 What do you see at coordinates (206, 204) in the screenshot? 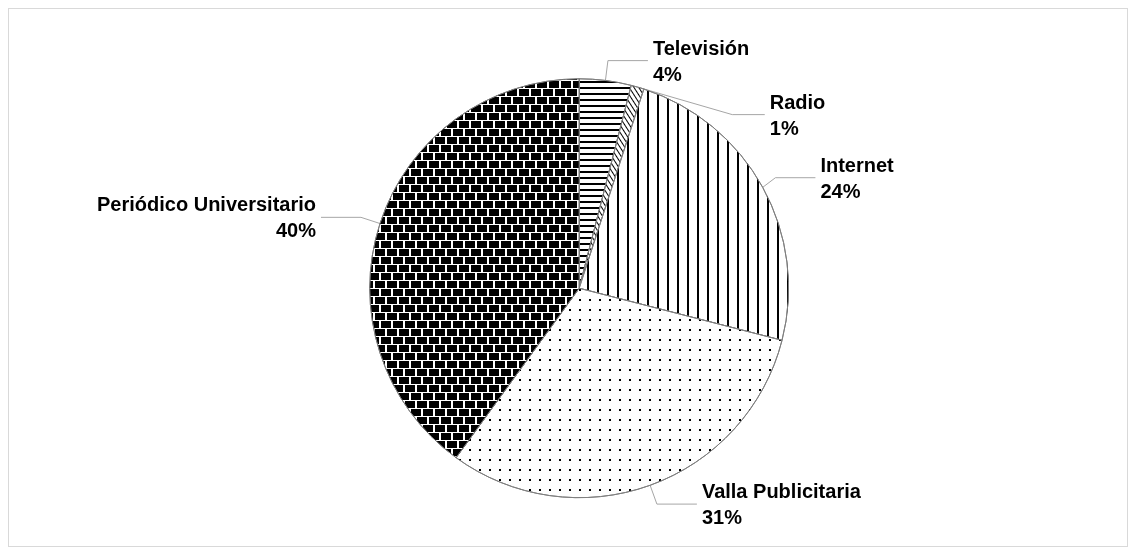
I see `slice-label: Periódico Universitario` at bounding box center [206, 204].